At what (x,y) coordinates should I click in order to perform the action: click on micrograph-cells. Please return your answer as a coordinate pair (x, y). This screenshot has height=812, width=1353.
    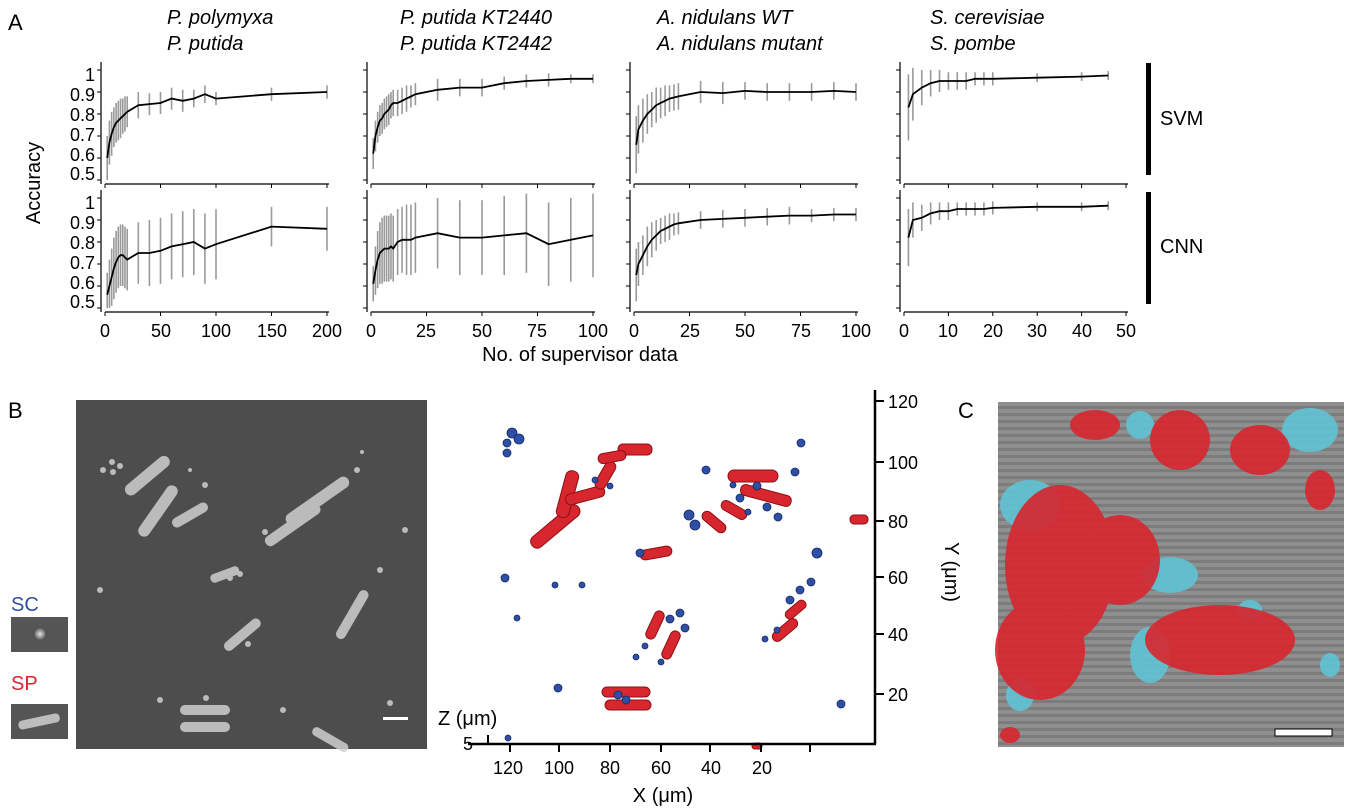
    Looking at the image, I should click on (252, 601).